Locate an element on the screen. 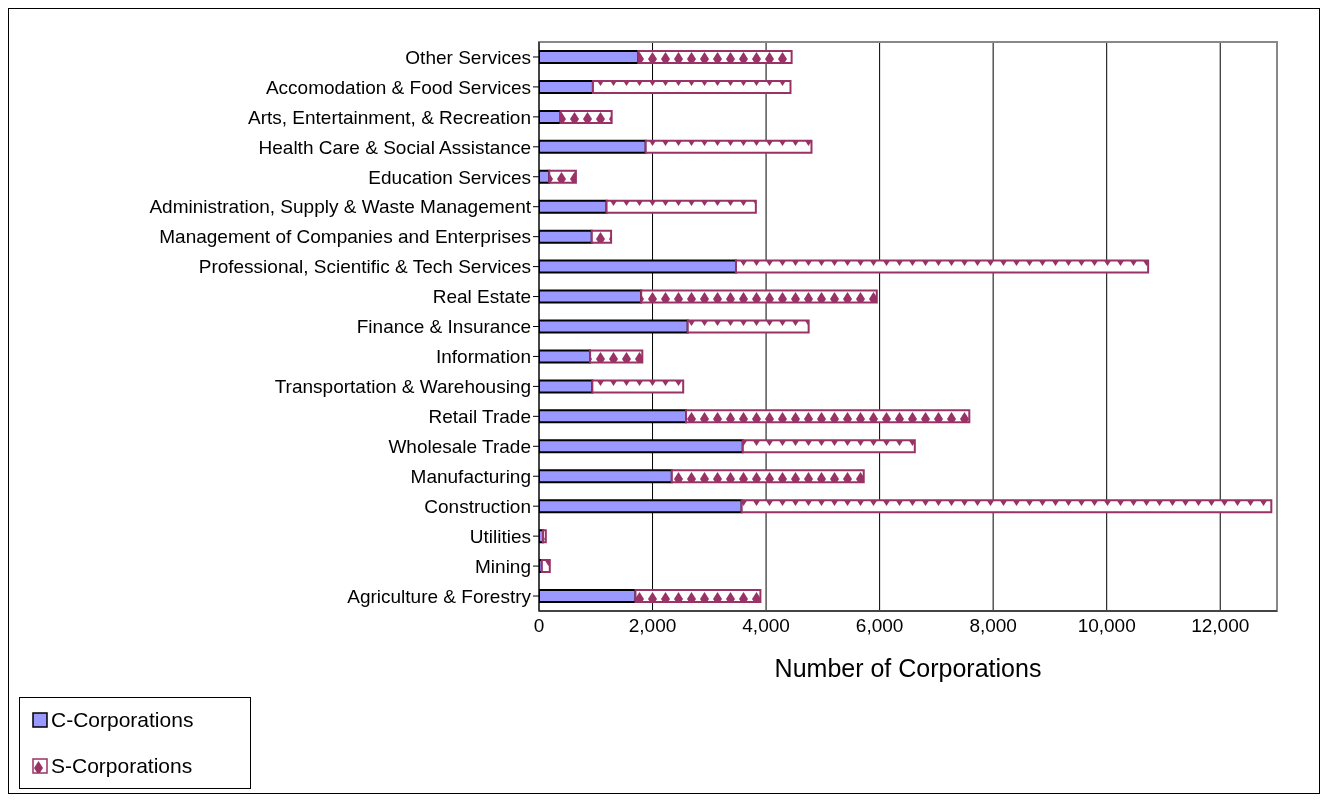 The image size is (1328, 802). x-tick-label: 2,000 is located at coordinates (652, 626).